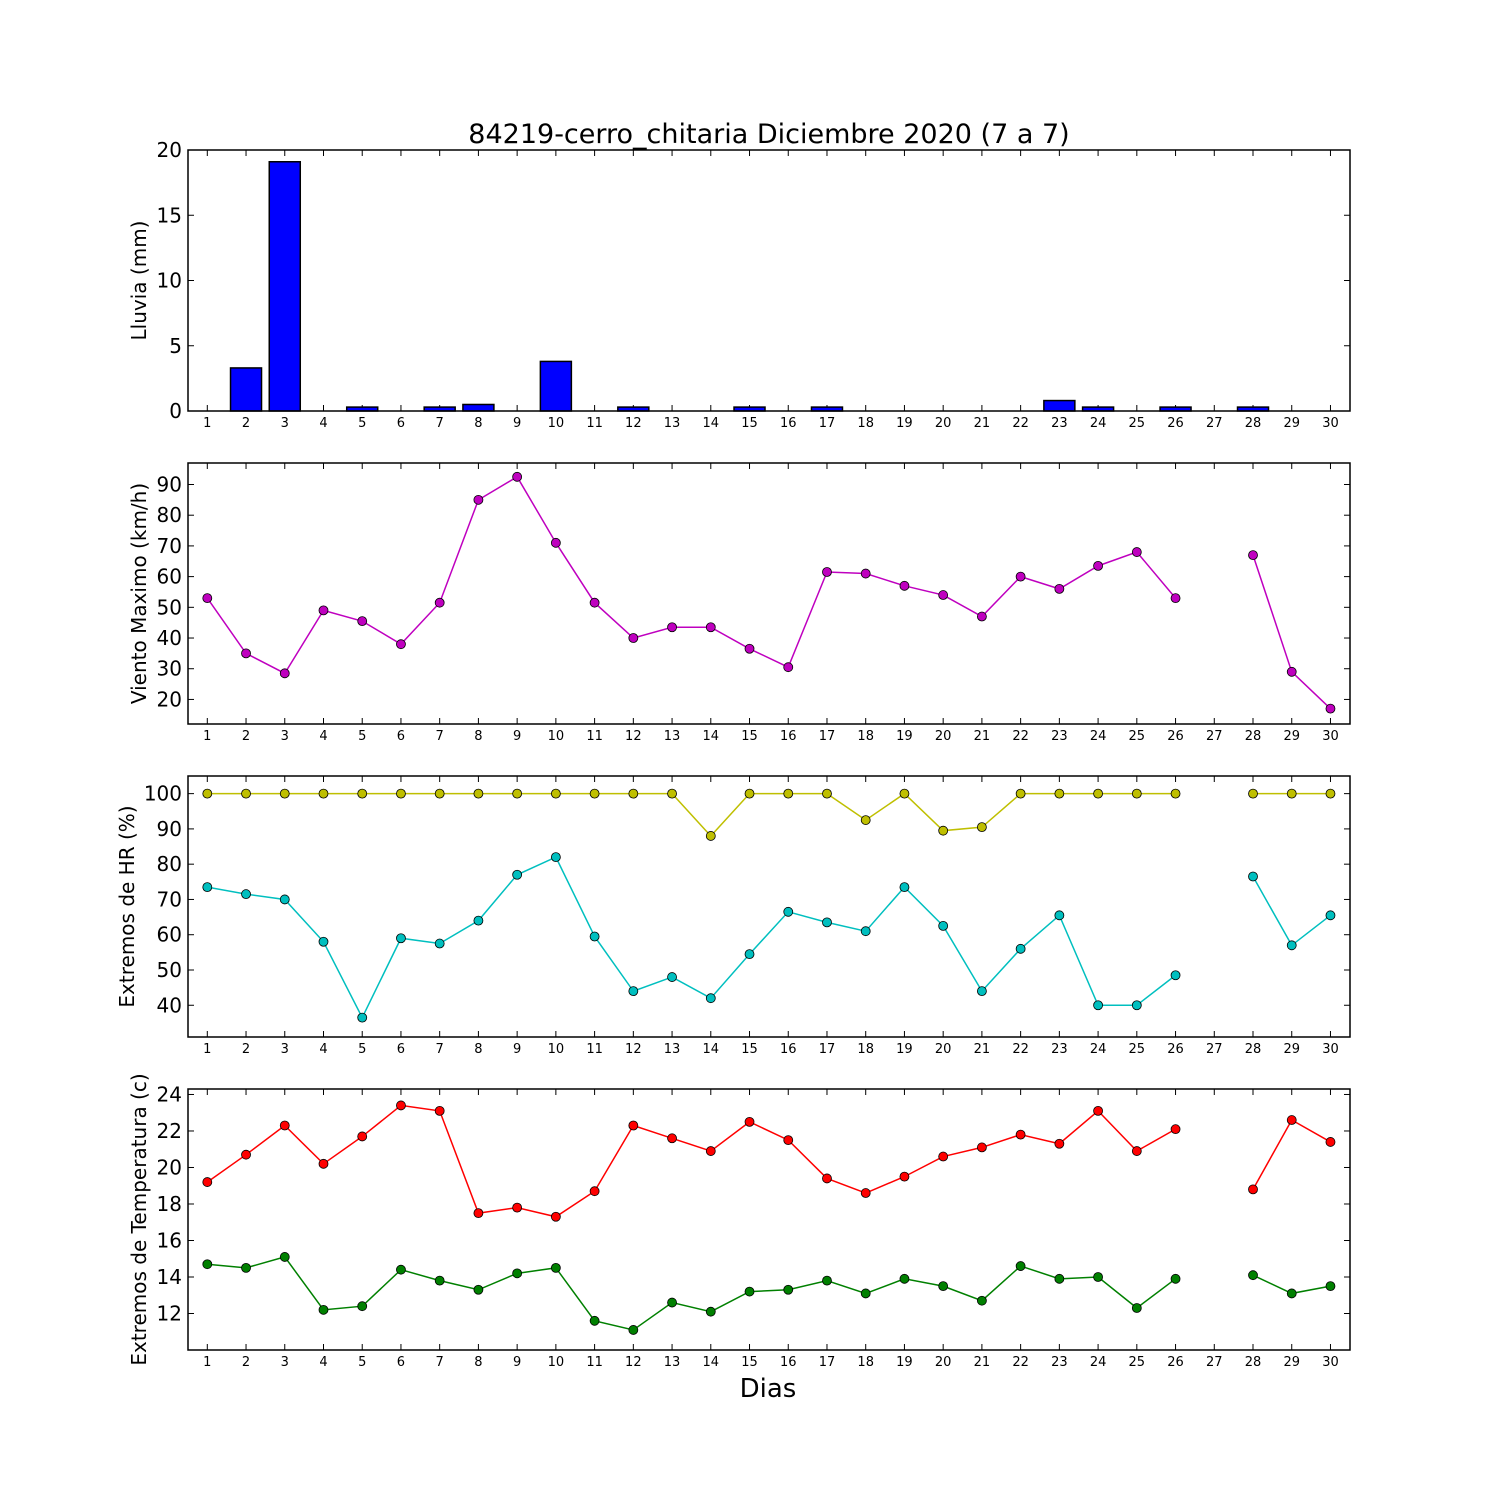 Image resolution: width=1500 pixels, height=1500 pixels. What do you see at coordinates (440, 1049) in the screenshot?
I see `x-tick-label: 7` at bounding box center [440, 1049].